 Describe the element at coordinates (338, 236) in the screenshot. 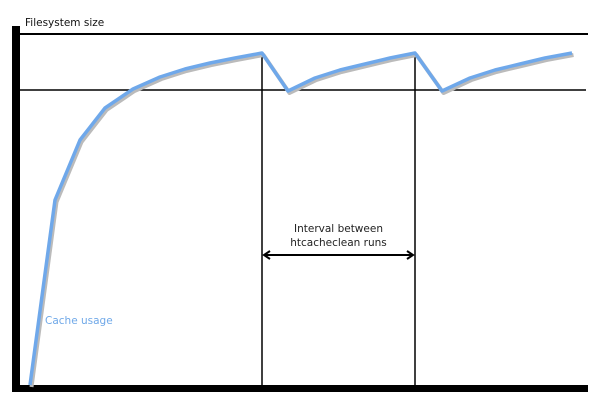

I see `interval-label: Interval between htcacheclean runs` at that location.